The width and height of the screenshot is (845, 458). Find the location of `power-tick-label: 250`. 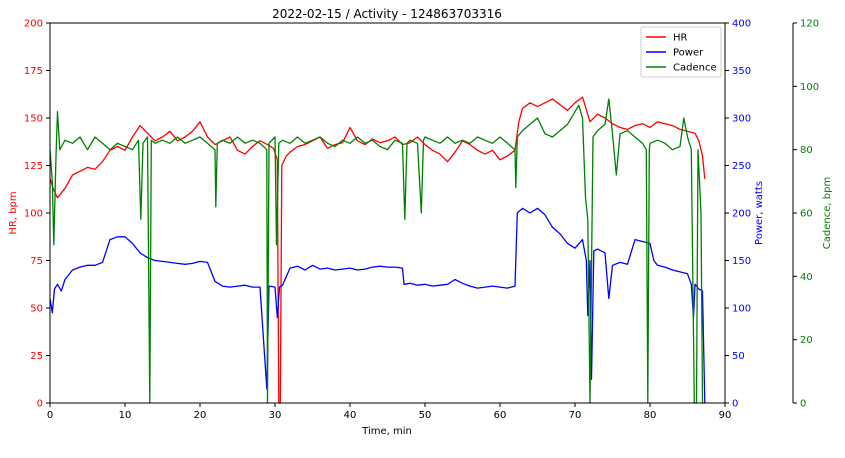

power-tick-label: 250 is located at coordinates (741, 166).